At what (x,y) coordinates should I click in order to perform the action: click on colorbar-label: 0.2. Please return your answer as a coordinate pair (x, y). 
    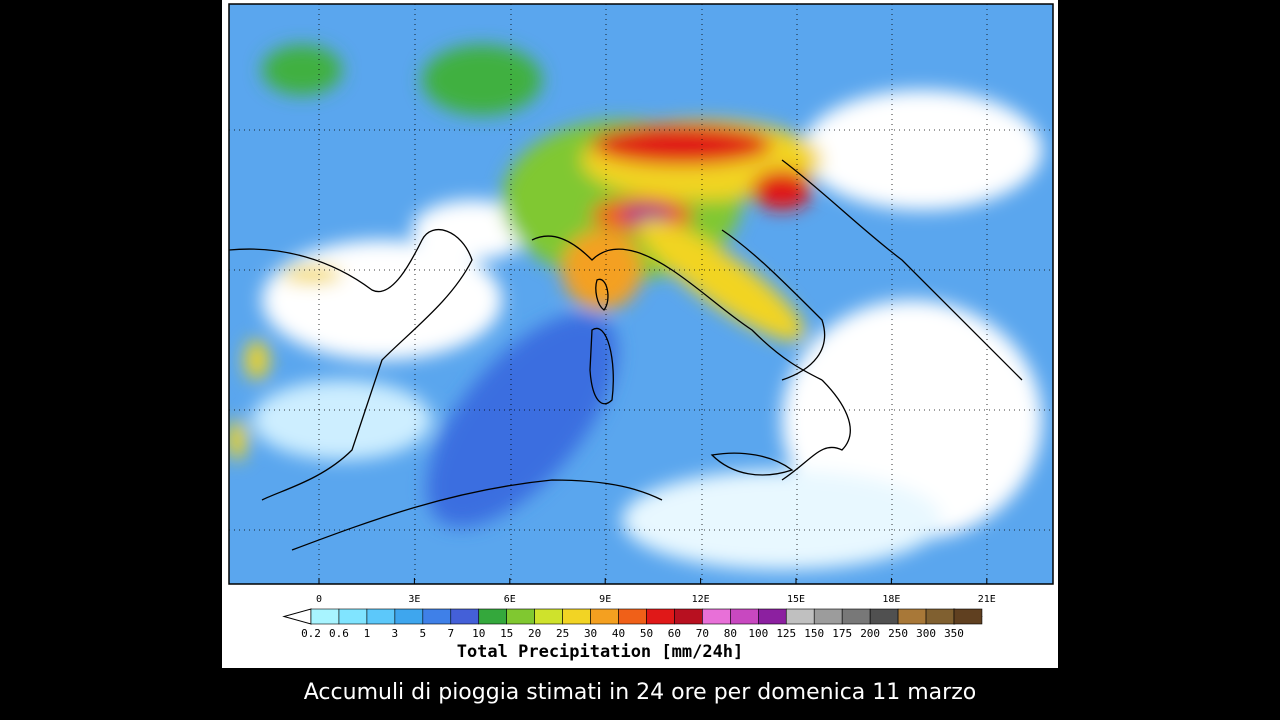
    Looking at the image, I should click on (311, 633).